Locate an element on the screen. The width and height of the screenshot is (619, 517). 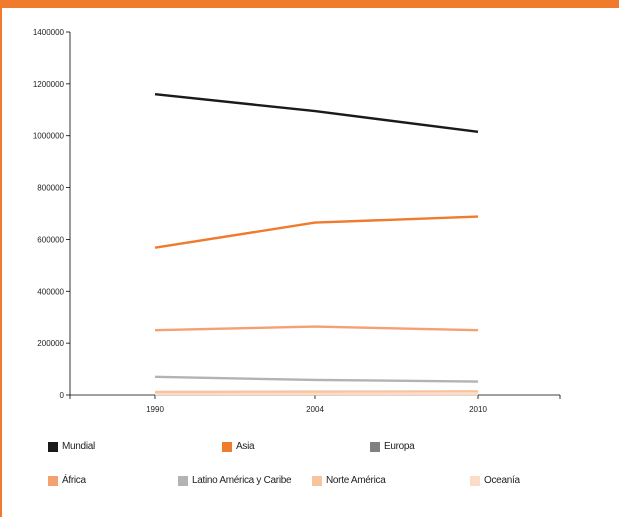
y-tick-label: 0 is located at coordinates (62, 395).